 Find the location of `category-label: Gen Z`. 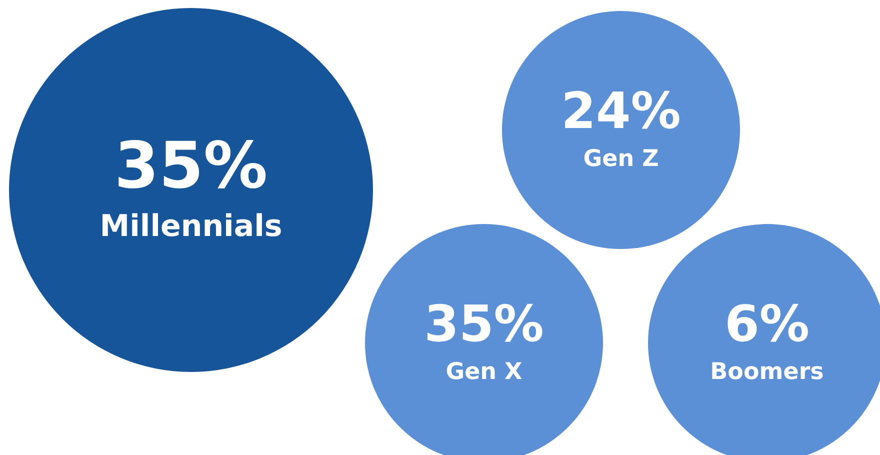

category-label: Gen Z is located at coordinates (621, 159).